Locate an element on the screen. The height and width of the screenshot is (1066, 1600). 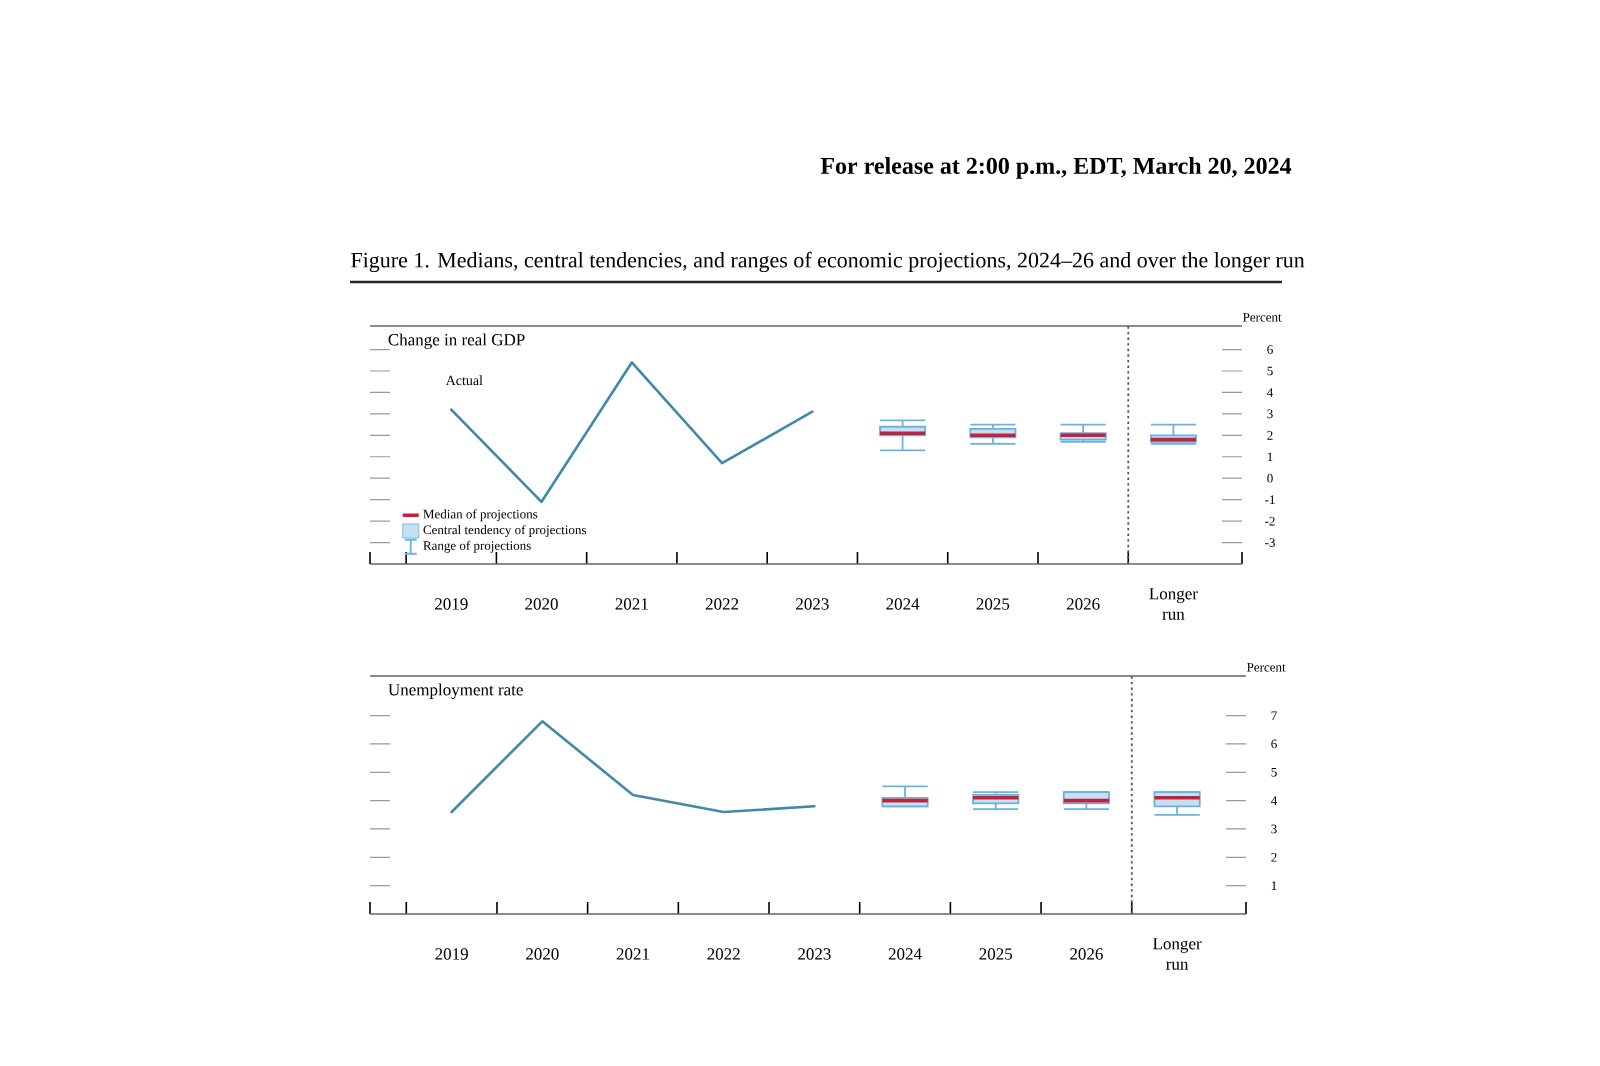
text: For release at 2:00 p.m., EDT, March 20, 2024 is located at coordinates (1056, 168).